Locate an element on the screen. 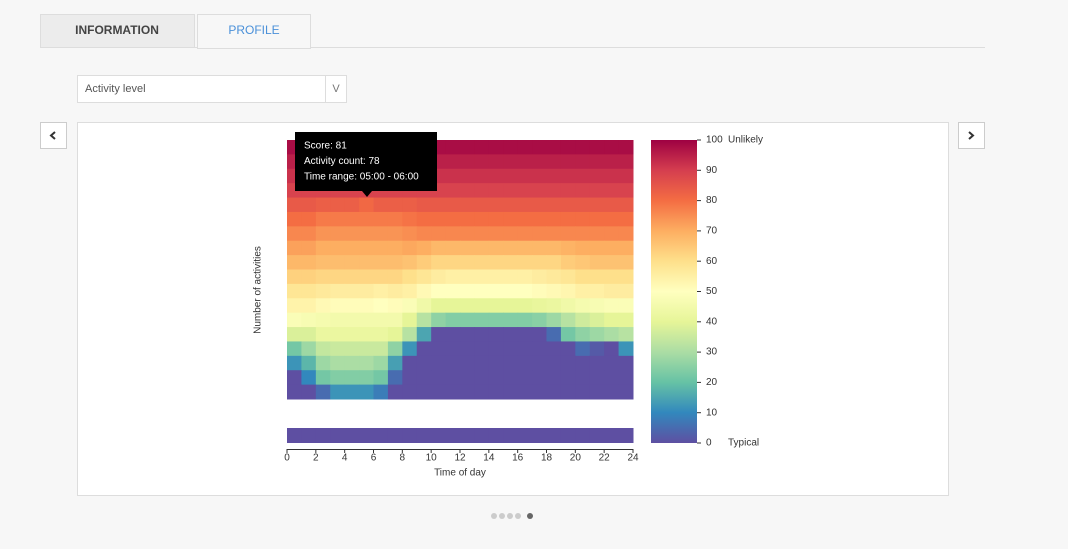 This screenshot has width=1068, height=549. x-tick-label: 0 is located at coordinates (287, 458).